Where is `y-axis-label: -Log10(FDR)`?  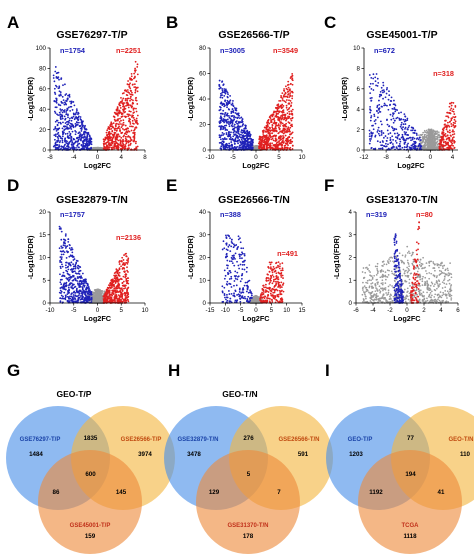
y-axis-label: -Log10(FDR) is located at coordinates (190, 99).